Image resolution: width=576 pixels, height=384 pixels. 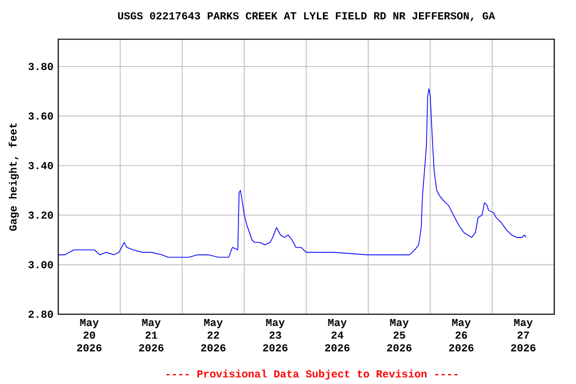 What do you see at coordinates (399, 335) in the screenshot?
I see `x-tick-label: May 25 2026` at bounding box center [399, 335].